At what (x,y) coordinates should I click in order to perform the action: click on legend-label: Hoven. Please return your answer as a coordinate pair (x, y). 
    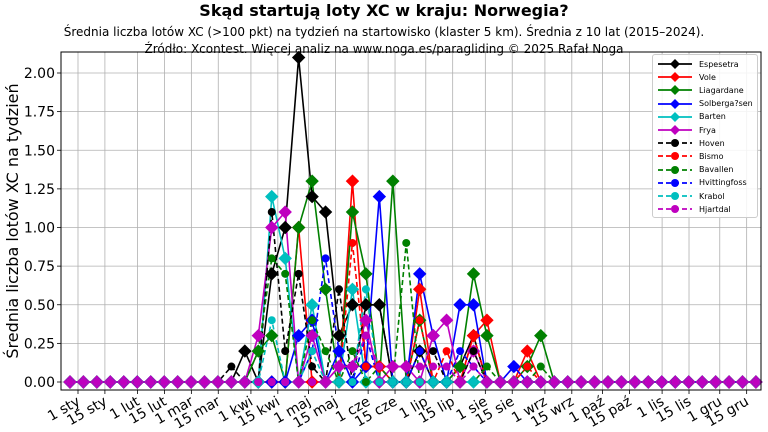
    Looking at the image, I should click on (712, 143).